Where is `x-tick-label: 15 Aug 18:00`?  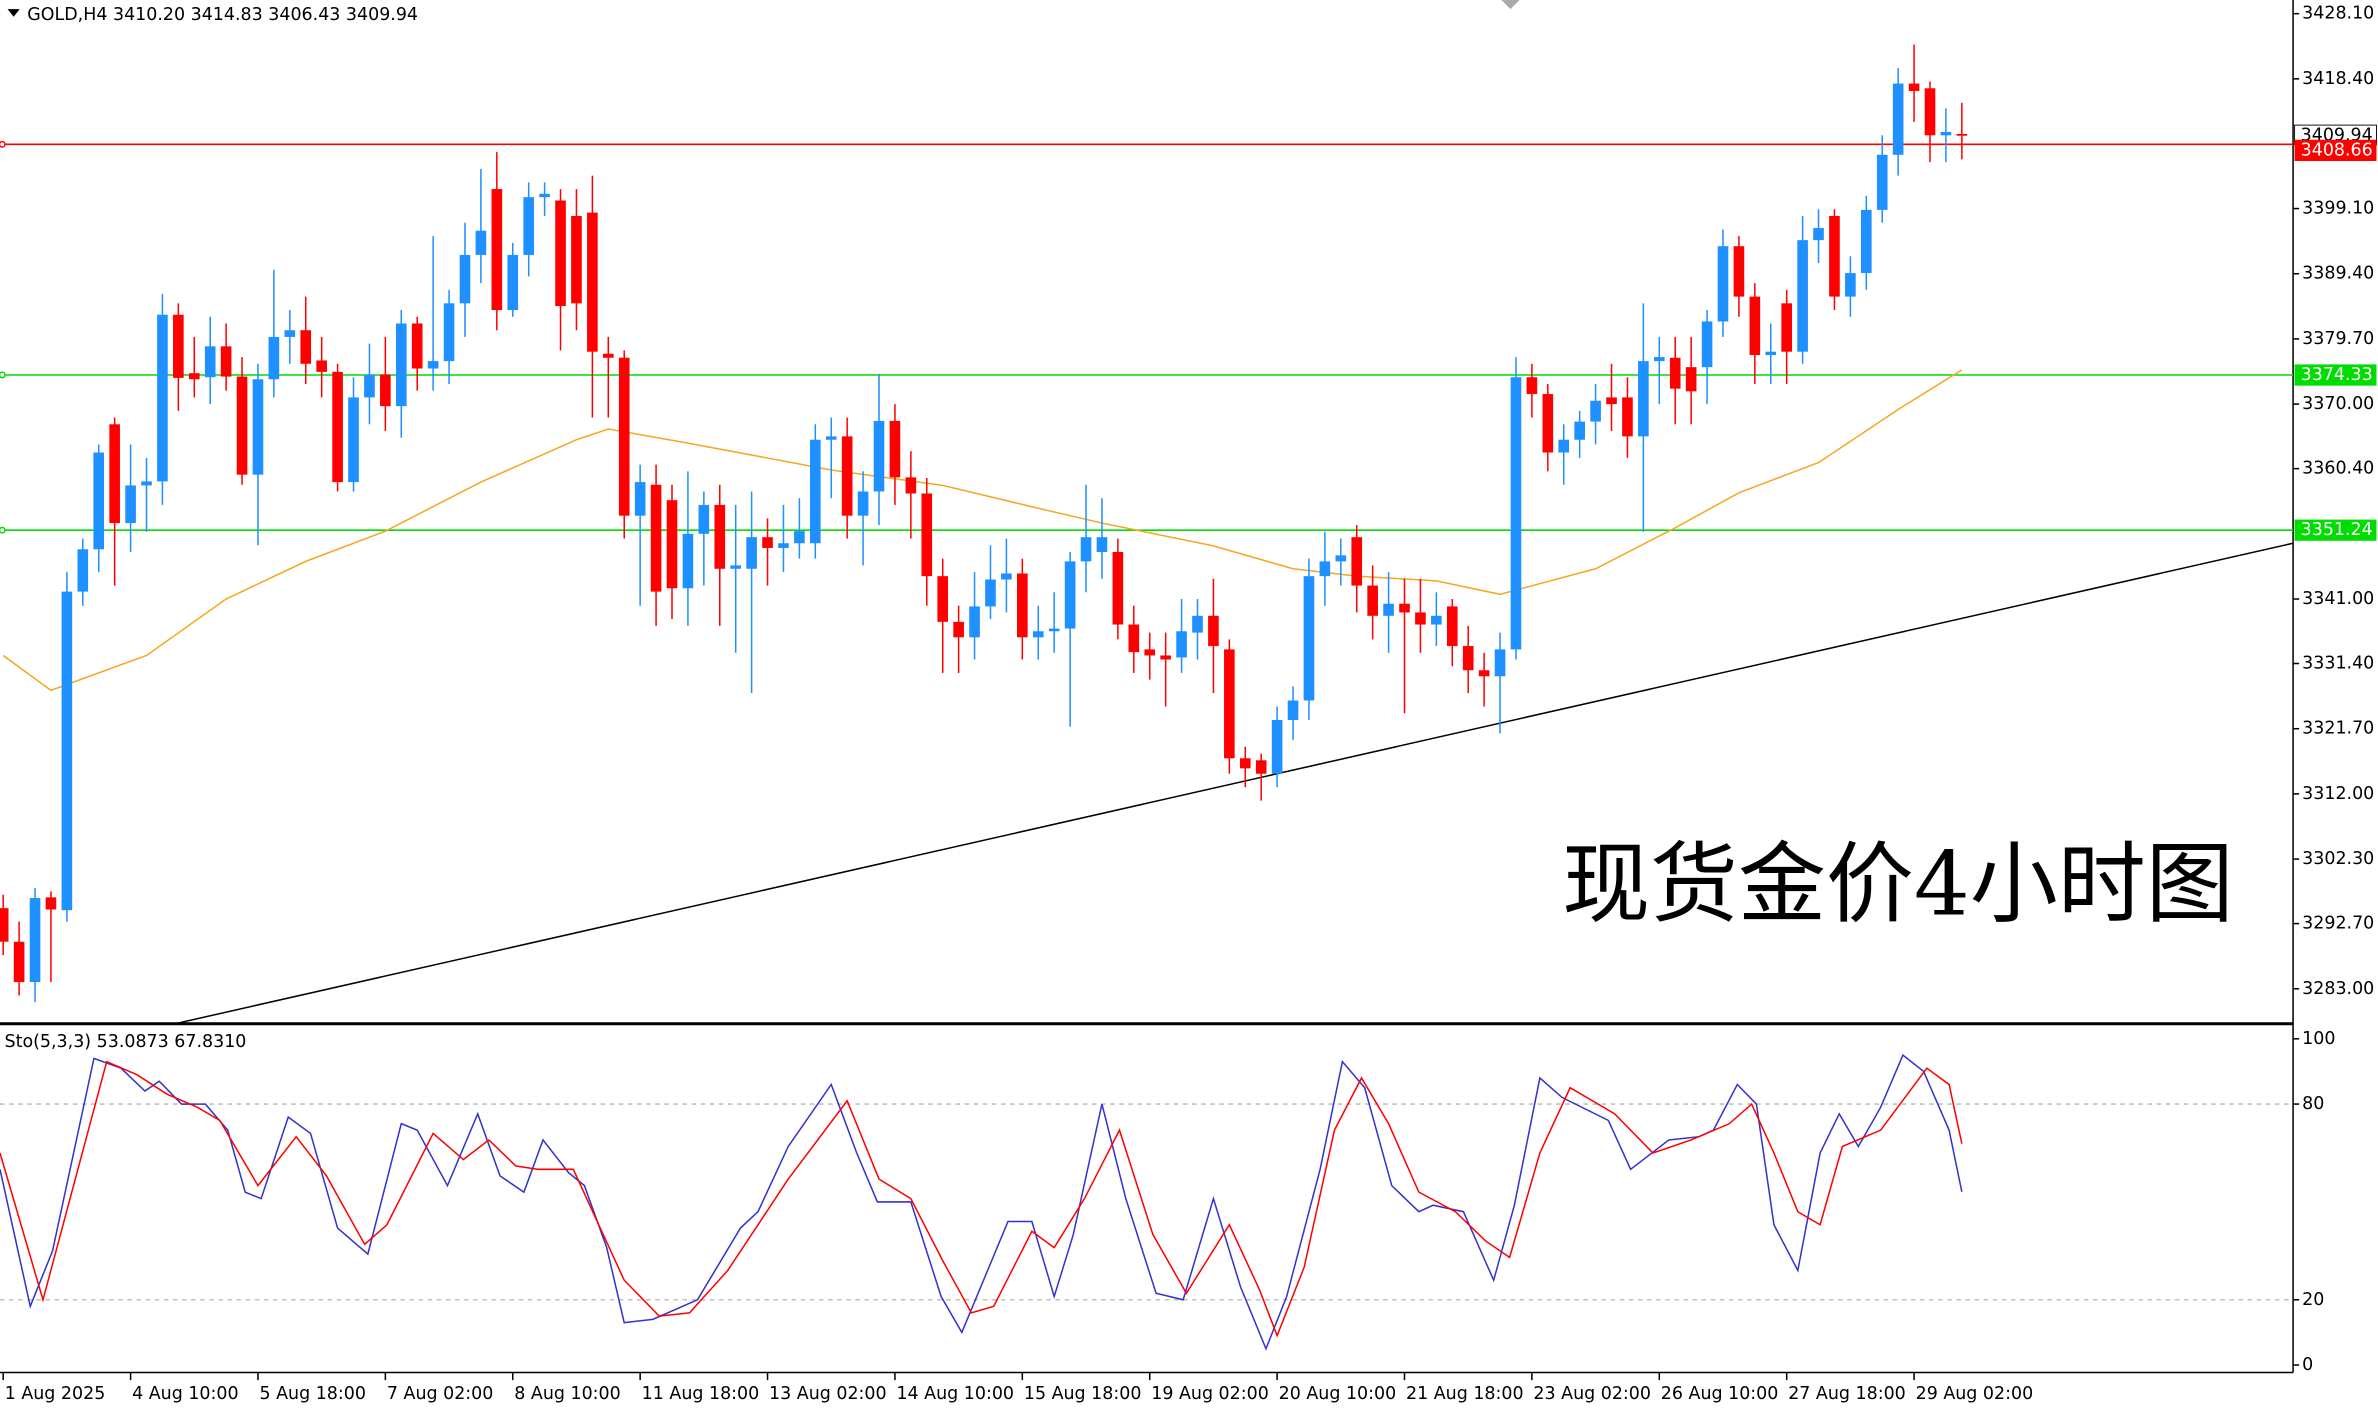 x-tick-label: 15 Aug 18:00 is located at coordinates (1083, 1394).